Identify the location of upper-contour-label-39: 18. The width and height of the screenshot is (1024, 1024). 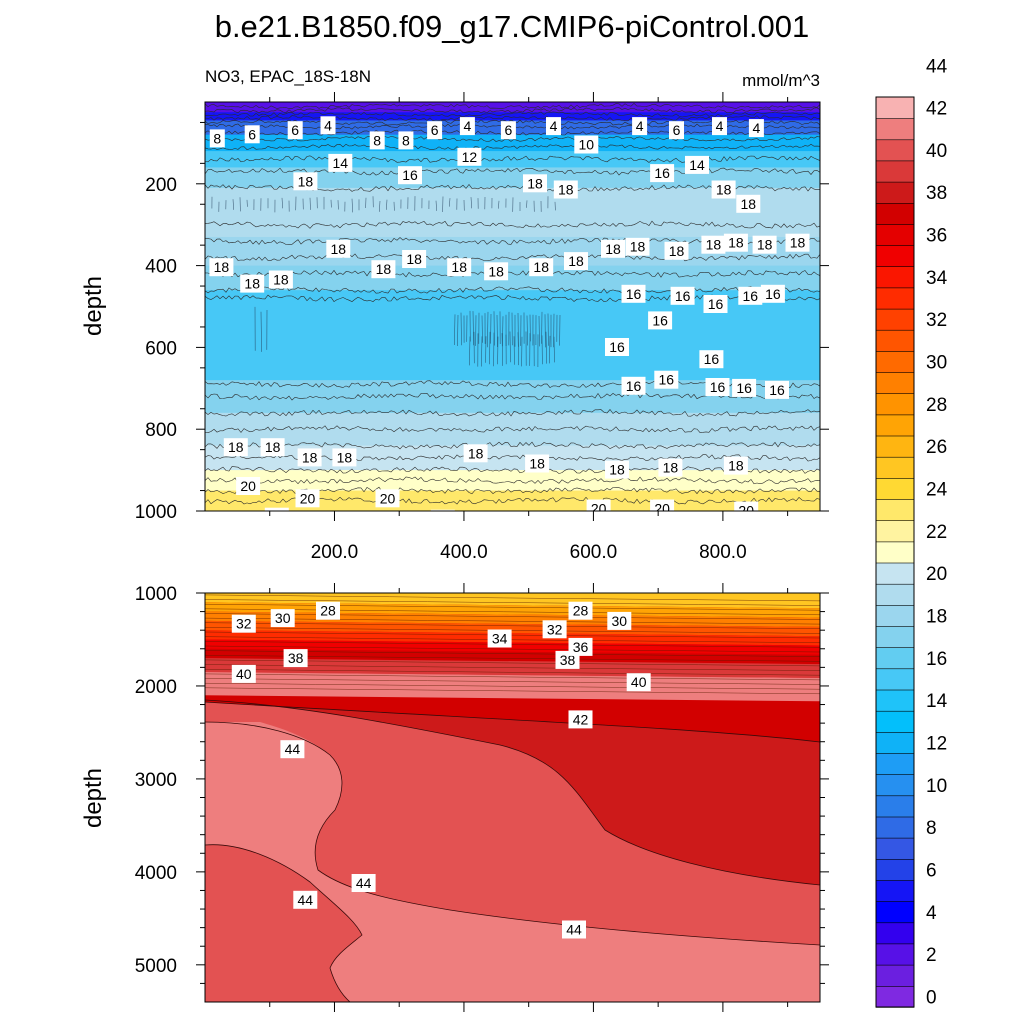
(252, 283).